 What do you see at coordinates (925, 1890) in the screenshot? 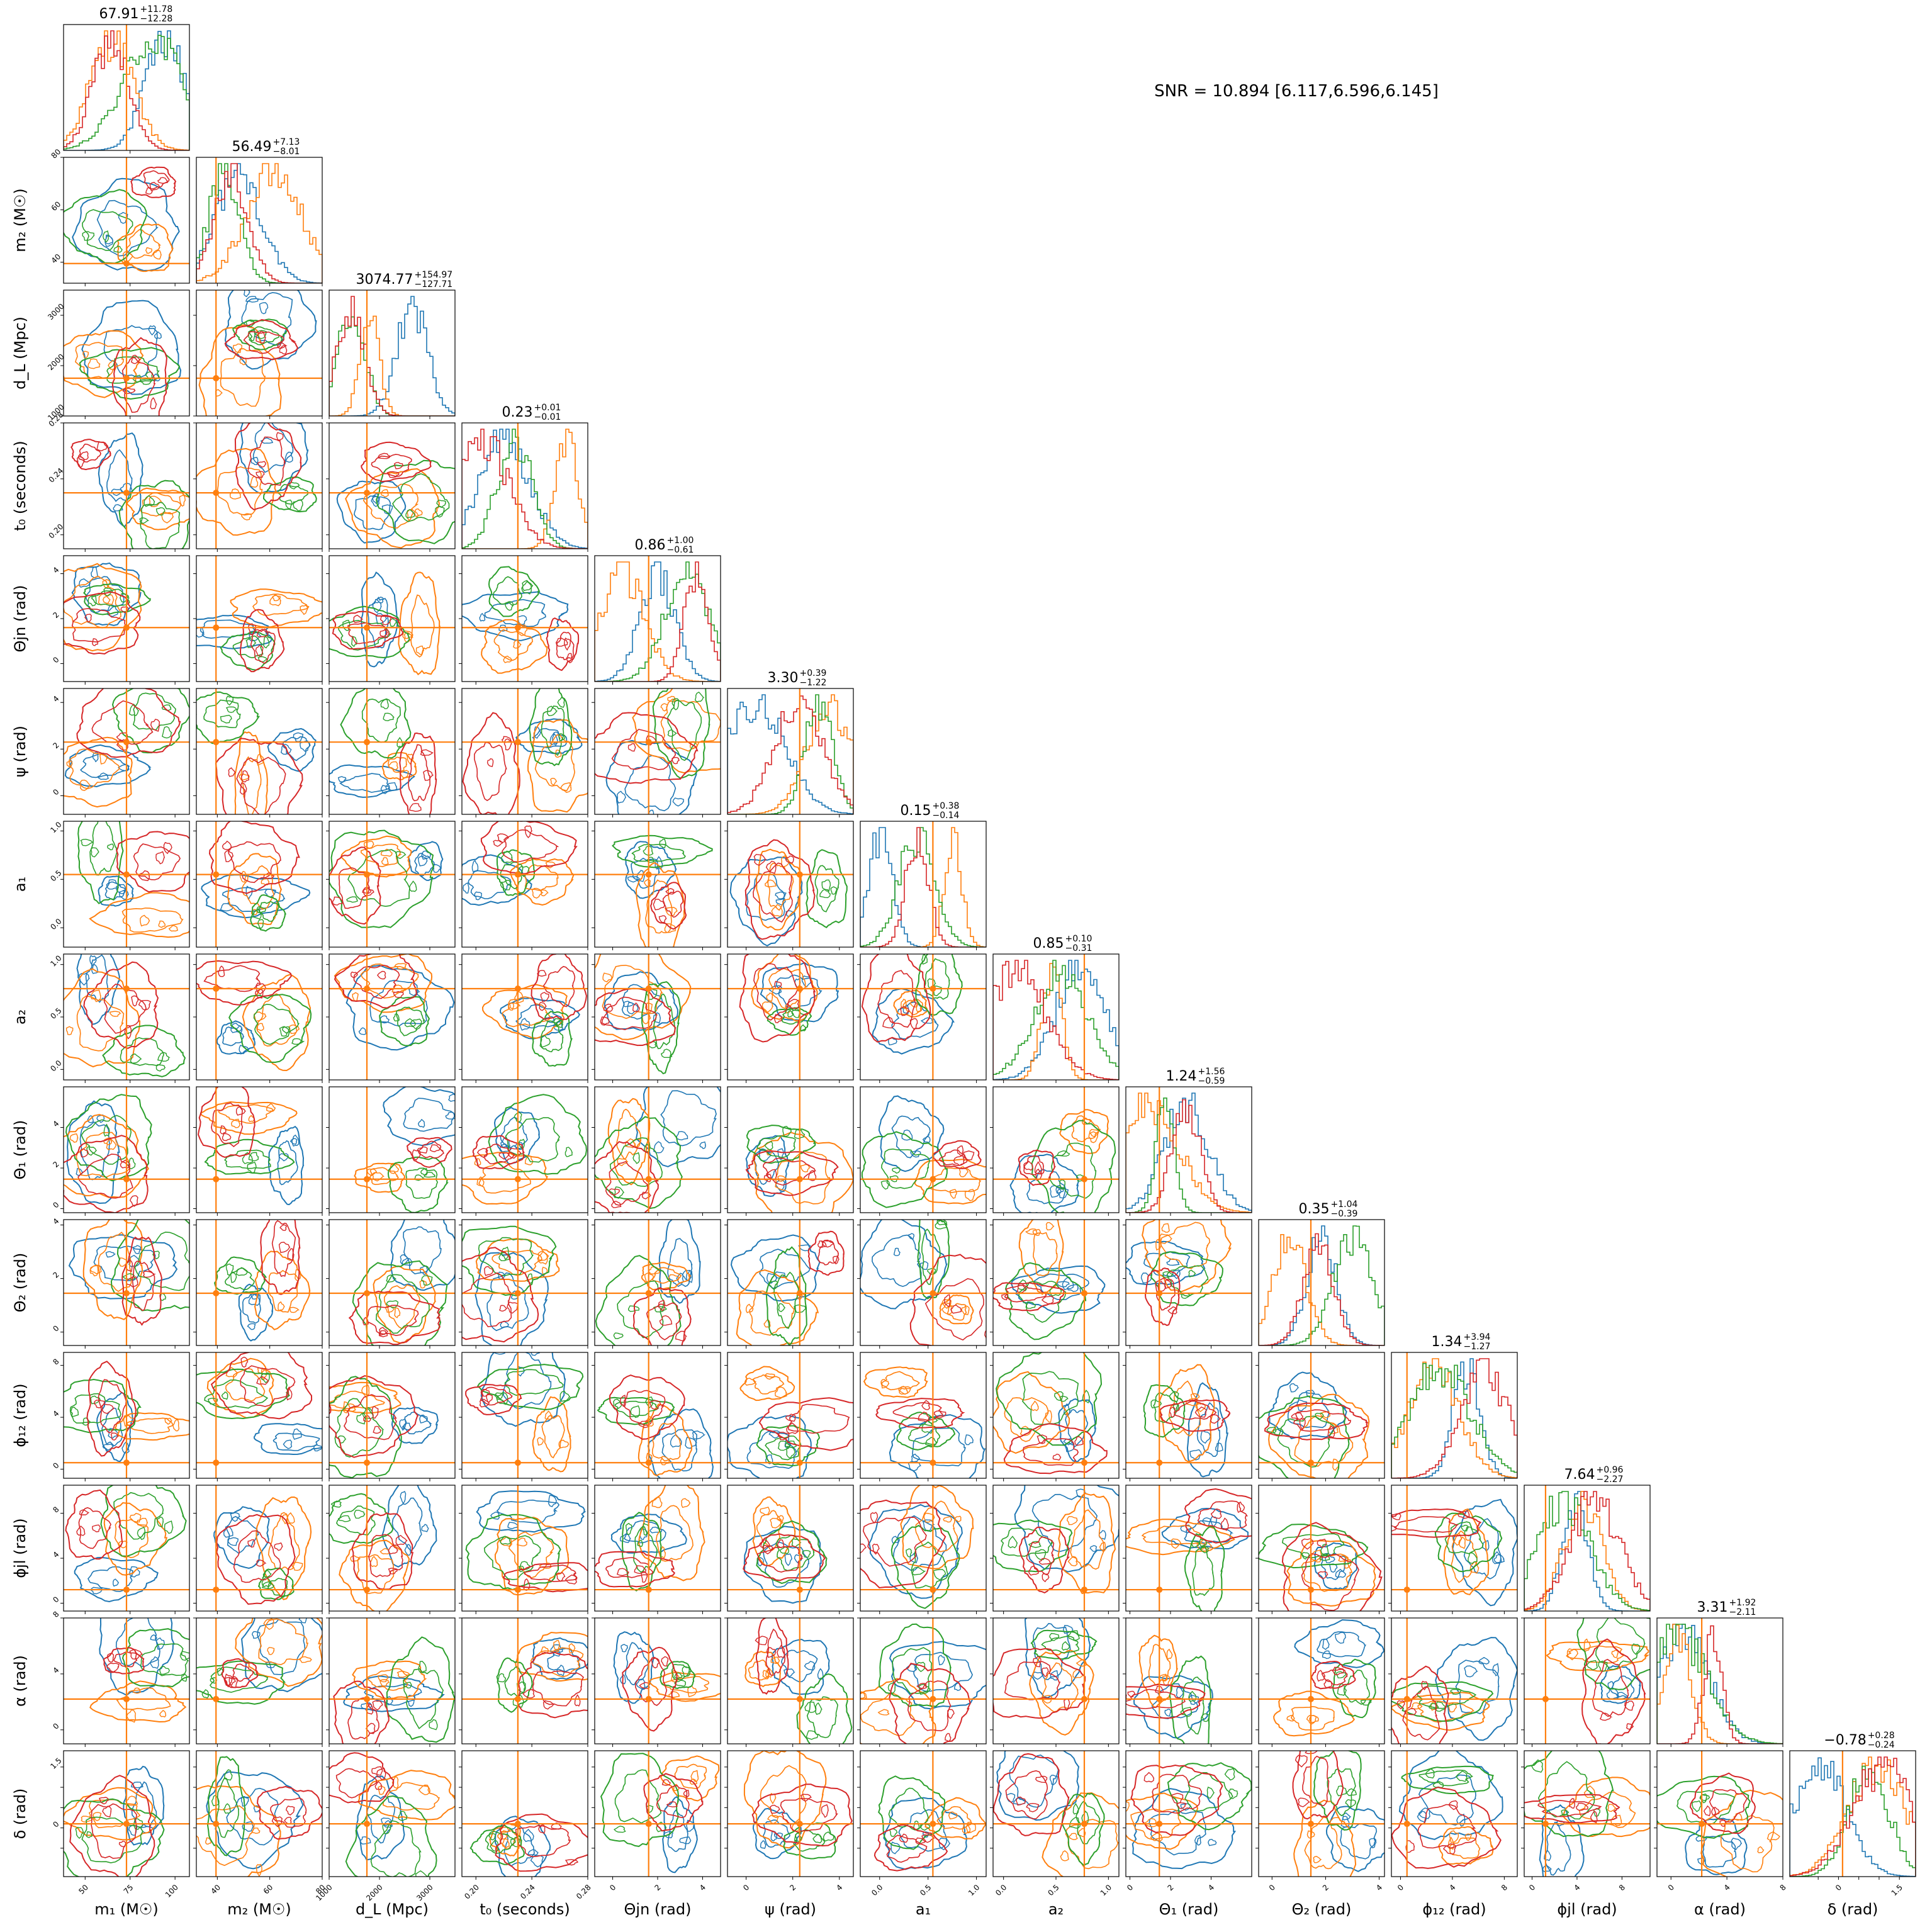
I see `x-tick-label: 0.5` at bounding box center [925, 1890].